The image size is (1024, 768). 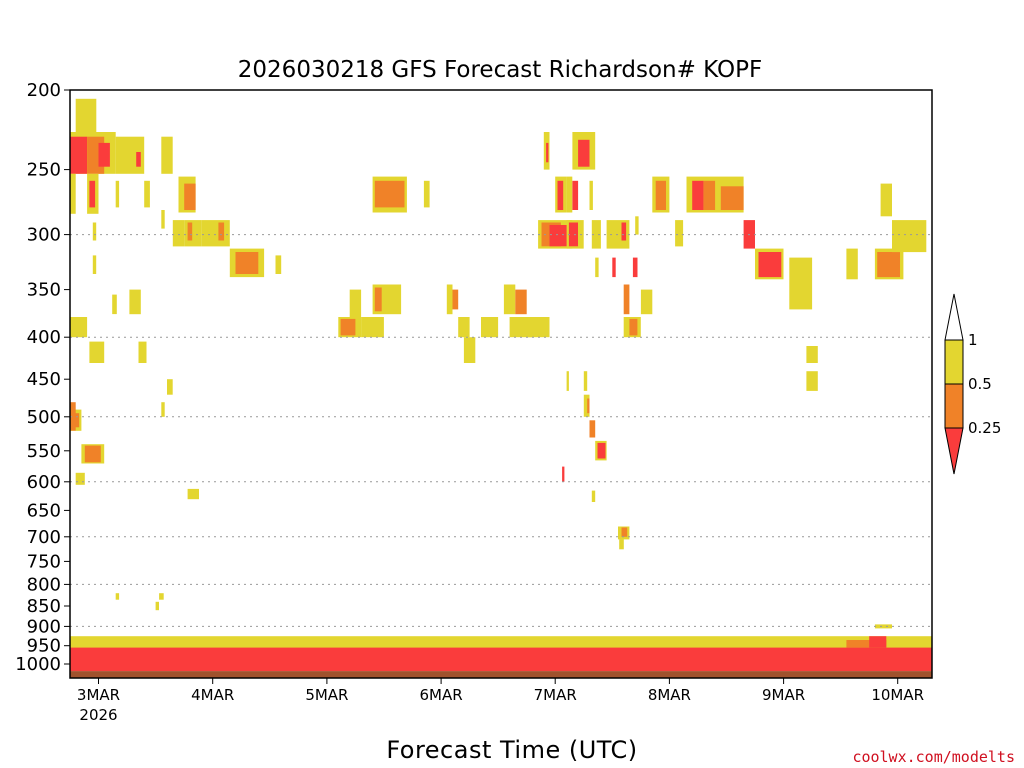 I want to click on chart-title: 2026030218 GFS Forecast Richardson# KOPF, so click(x=500, y=70).